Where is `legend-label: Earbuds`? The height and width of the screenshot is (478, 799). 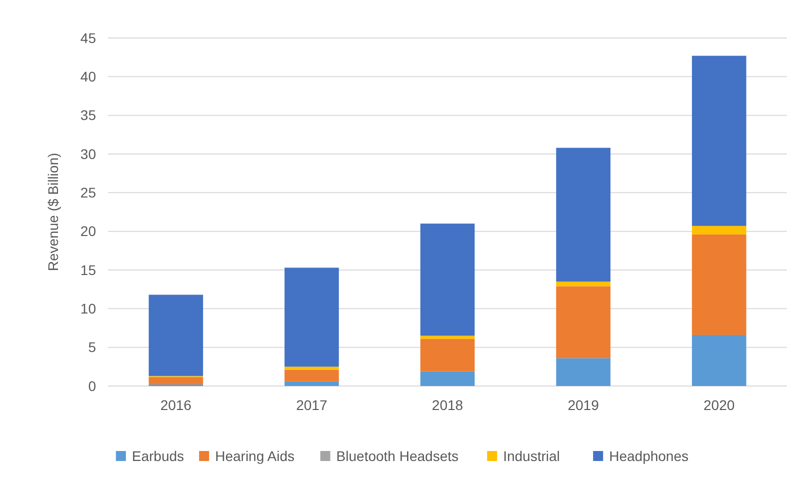 legend-label: Earbuds is located at coordinates (158, 456).